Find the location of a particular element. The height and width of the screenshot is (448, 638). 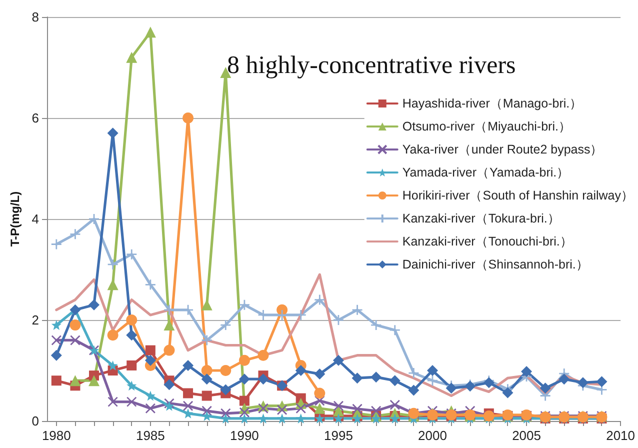

y-tick-label: 4 is located at coordinates (35, 219).